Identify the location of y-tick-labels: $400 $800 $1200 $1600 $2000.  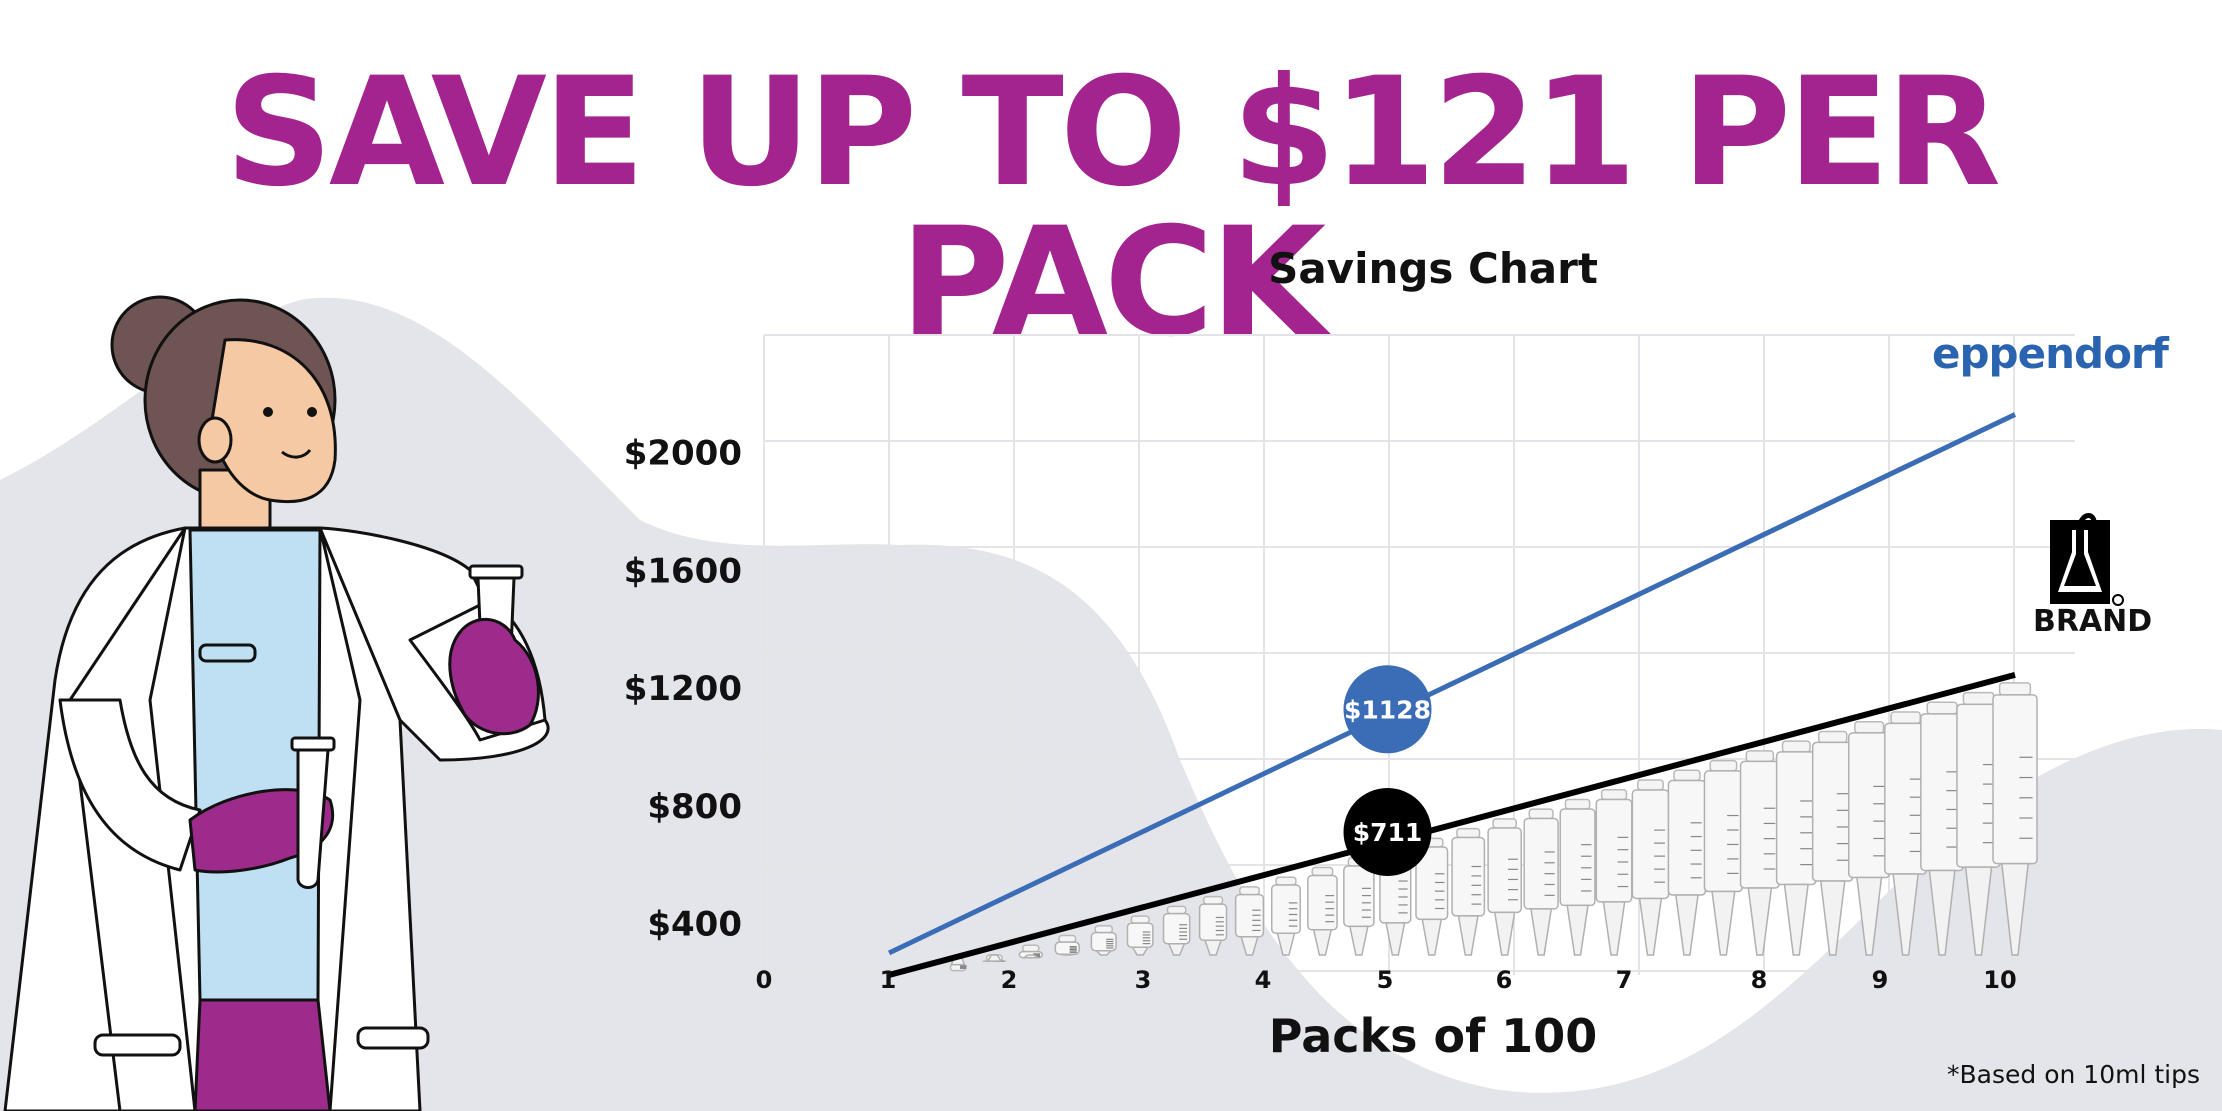
(683, 689).